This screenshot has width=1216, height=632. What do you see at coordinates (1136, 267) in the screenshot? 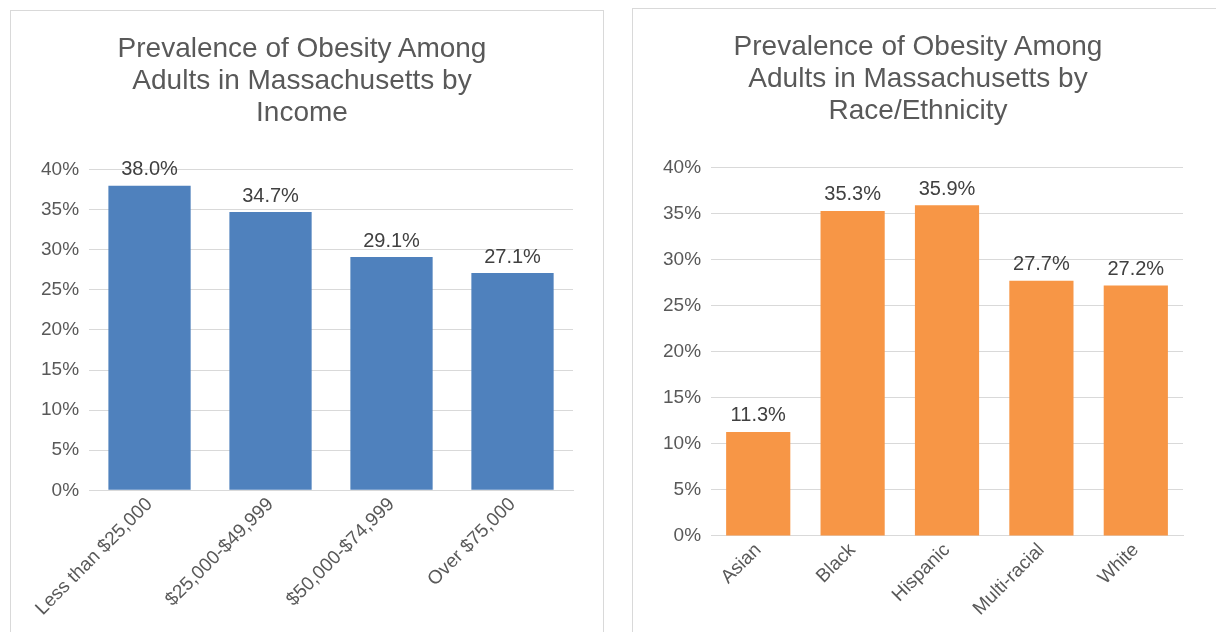
I see `data-label: 27.2%` at bounding box center [1136, 267].